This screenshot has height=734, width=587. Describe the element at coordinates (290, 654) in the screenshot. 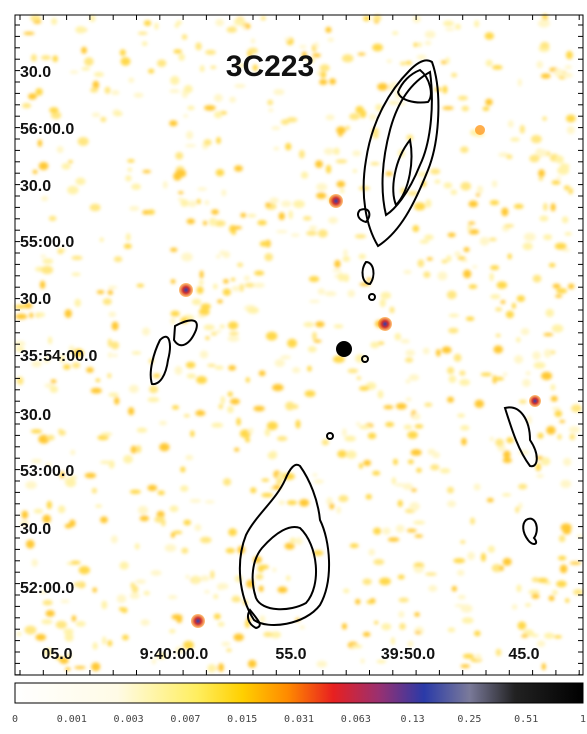

I see `x-axis-labels: 05.0 9:40:00.0 55.0 39:50.0 45.0` at that location.